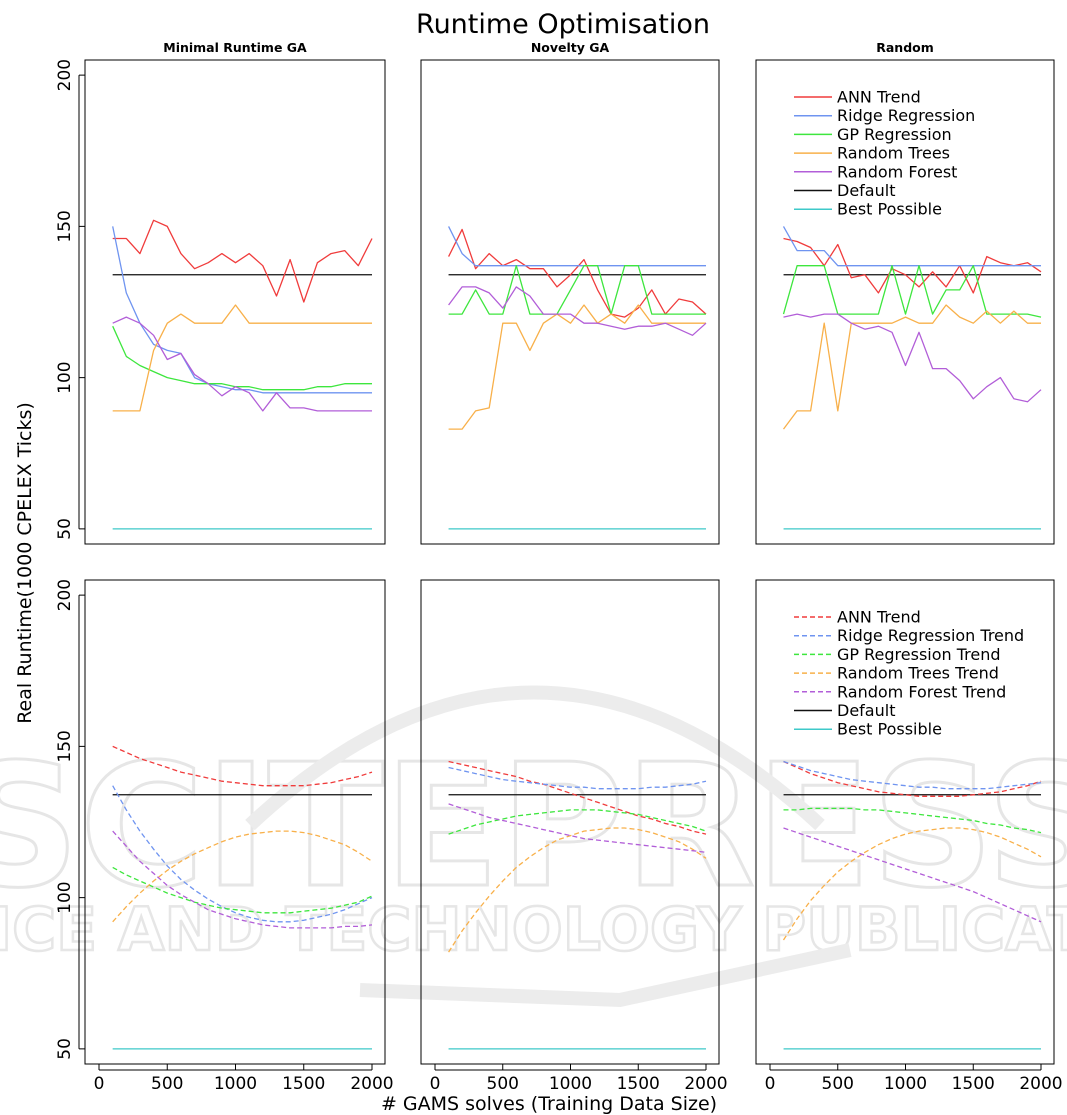  Describe the element at coordinates (930, 635) in the screenshot. I see `legend-label-ridge: Ridge Regression Trend` at that location.